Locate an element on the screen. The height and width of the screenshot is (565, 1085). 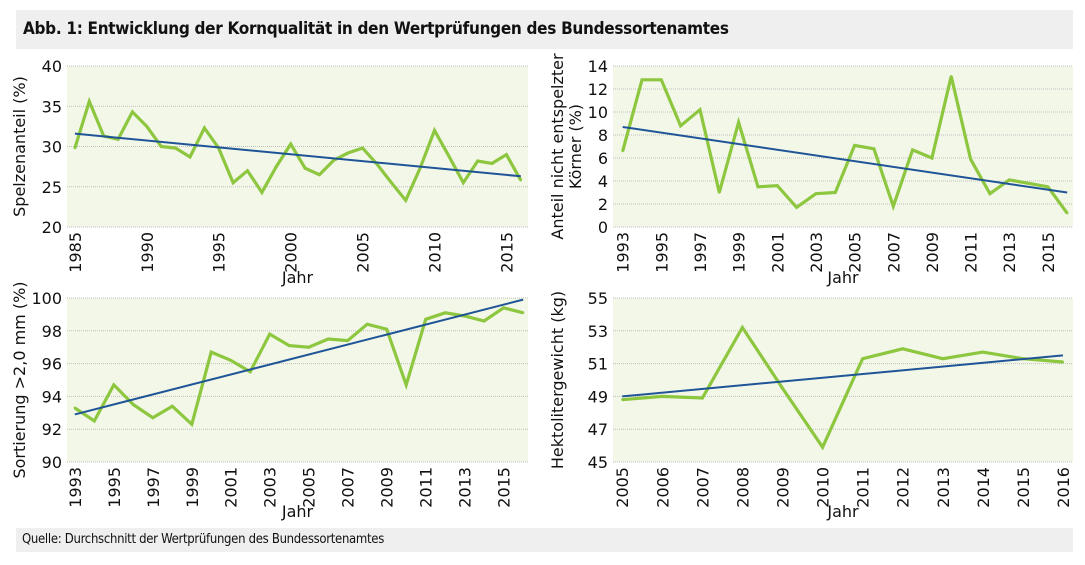
x-tick-label: 2015 is located at coordinates (506, 252).